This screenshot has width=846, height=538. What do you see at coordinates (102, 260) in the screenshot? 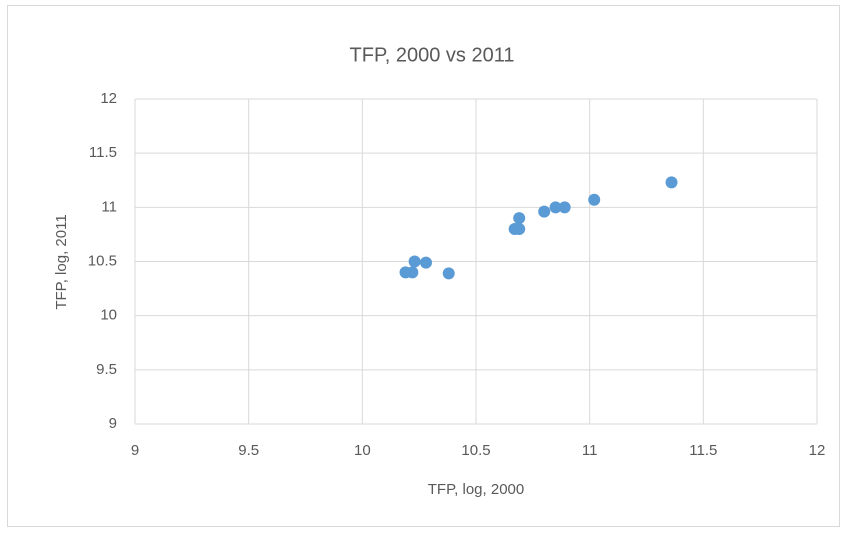
I see `y-tick-label: 10.5` at bounding box center [102, 260].